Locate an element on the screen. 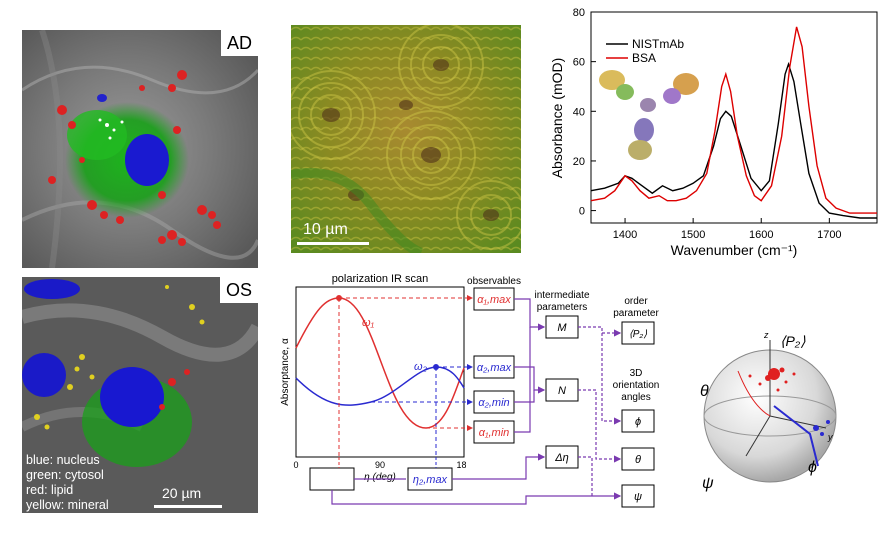 The image size is (880, 533). legend-nistmab-label: NISTmAb is located at coordinates (658, 44).